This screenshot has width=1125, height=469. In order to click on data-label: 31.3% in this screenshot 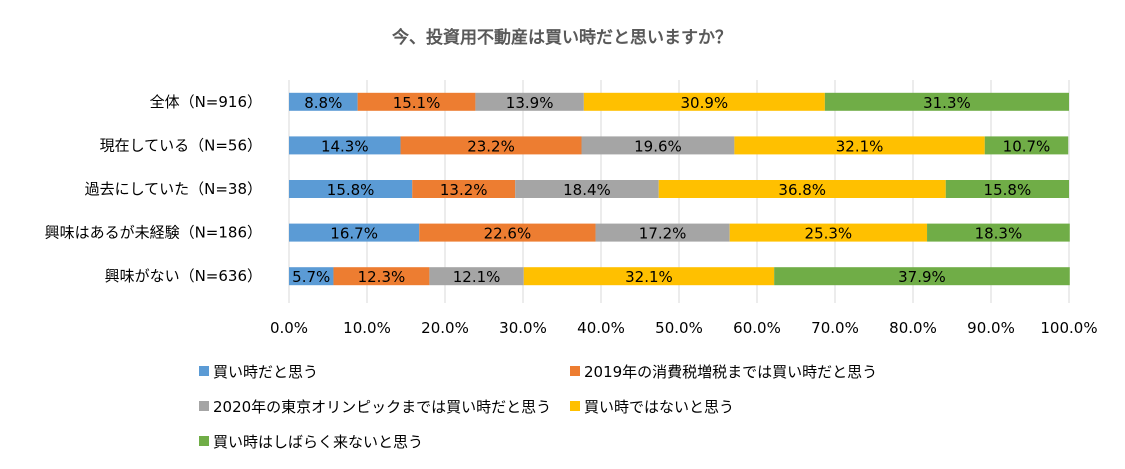, I will do `click(947, 103)`.